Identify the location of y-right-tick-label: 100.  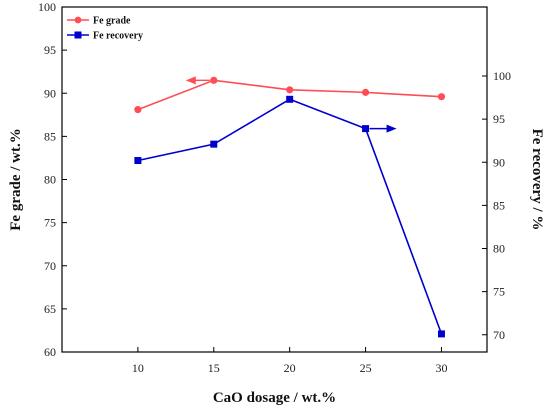
(502, 76).